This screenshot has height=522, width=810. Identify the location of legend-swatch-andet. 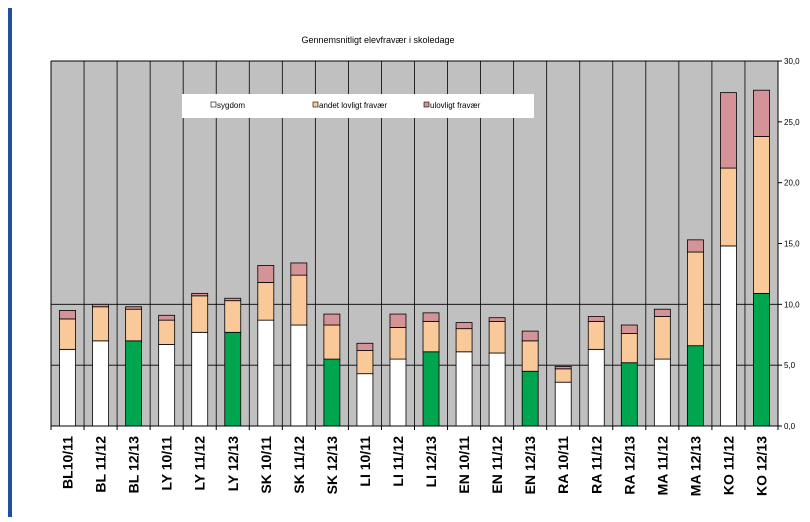
(315, 104).